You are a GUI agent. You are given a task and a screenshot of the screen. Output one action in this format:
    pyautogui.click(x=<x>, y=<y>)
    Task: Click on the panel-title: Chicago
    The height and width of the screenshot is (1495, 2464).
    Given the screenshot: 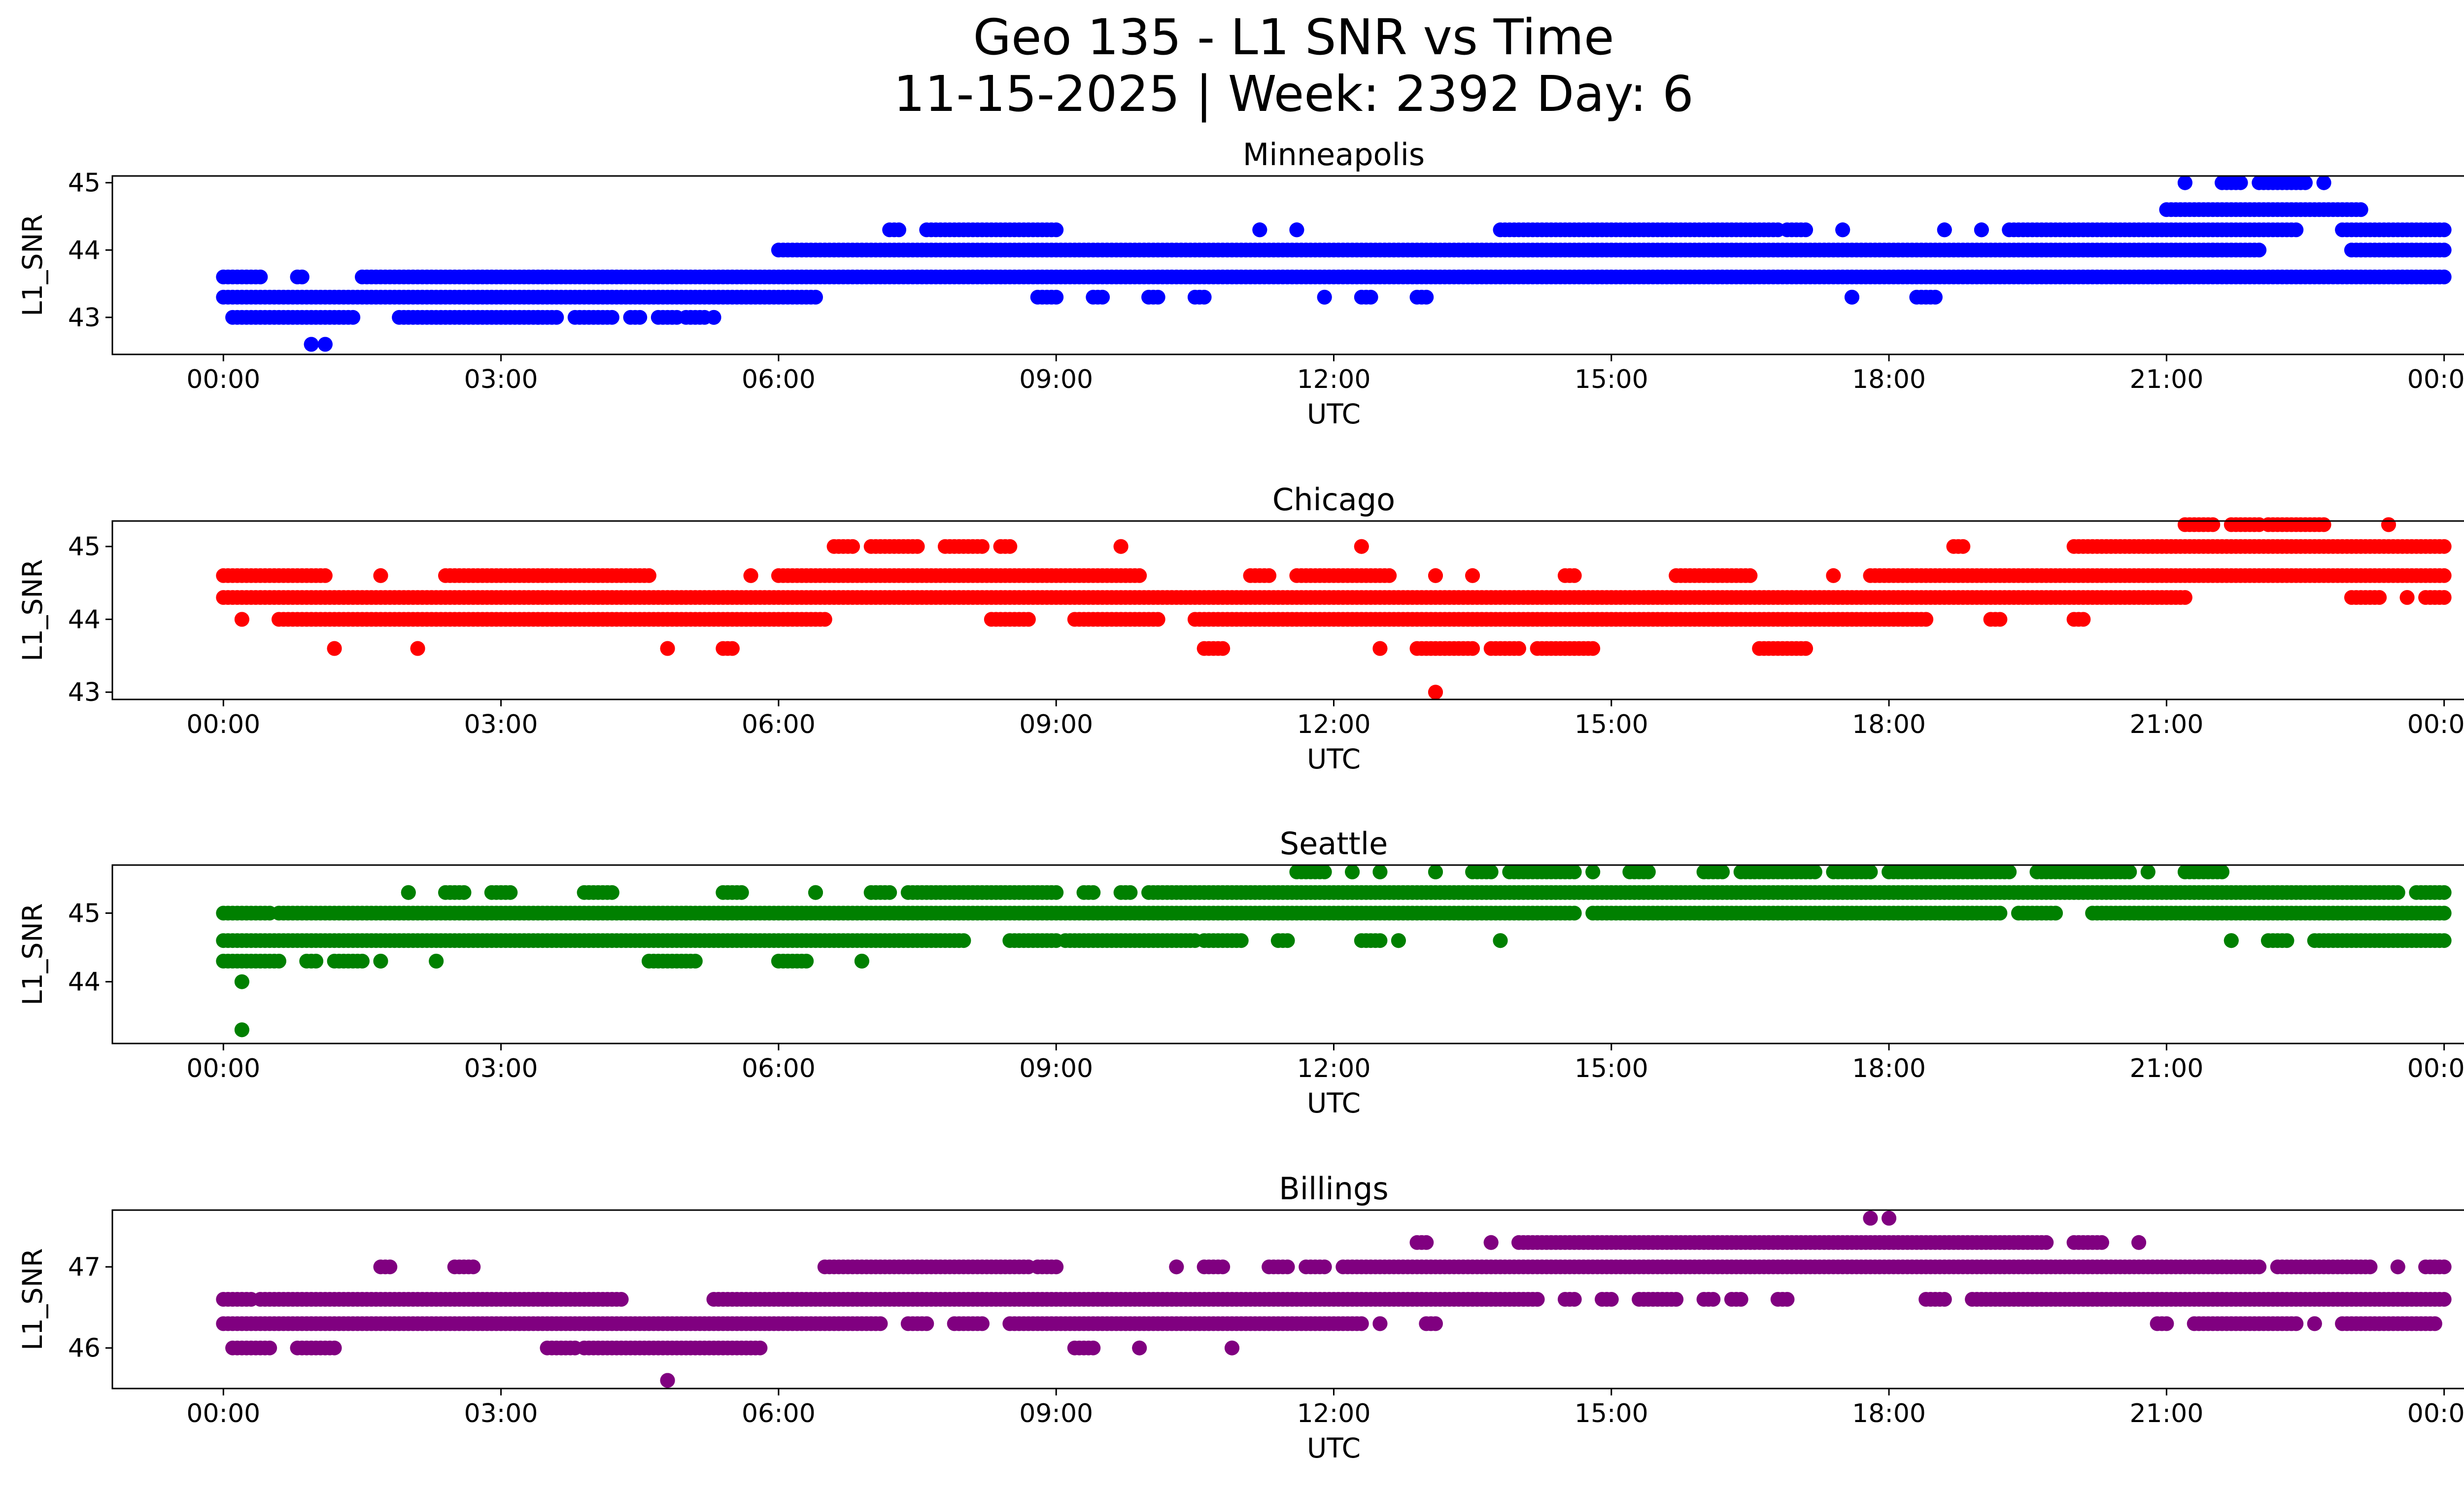 What is the action you would take?
    pyautogui.click(x=1333, y=500)
    